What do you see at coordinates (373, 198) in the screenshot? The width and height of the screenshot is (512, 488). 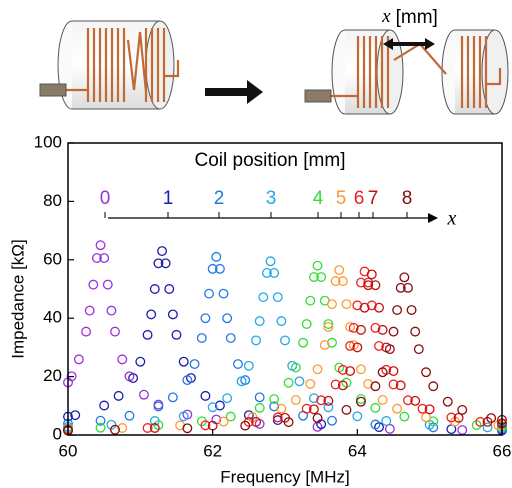 I see `legend-label: 7` at bounding box center [373, 198].